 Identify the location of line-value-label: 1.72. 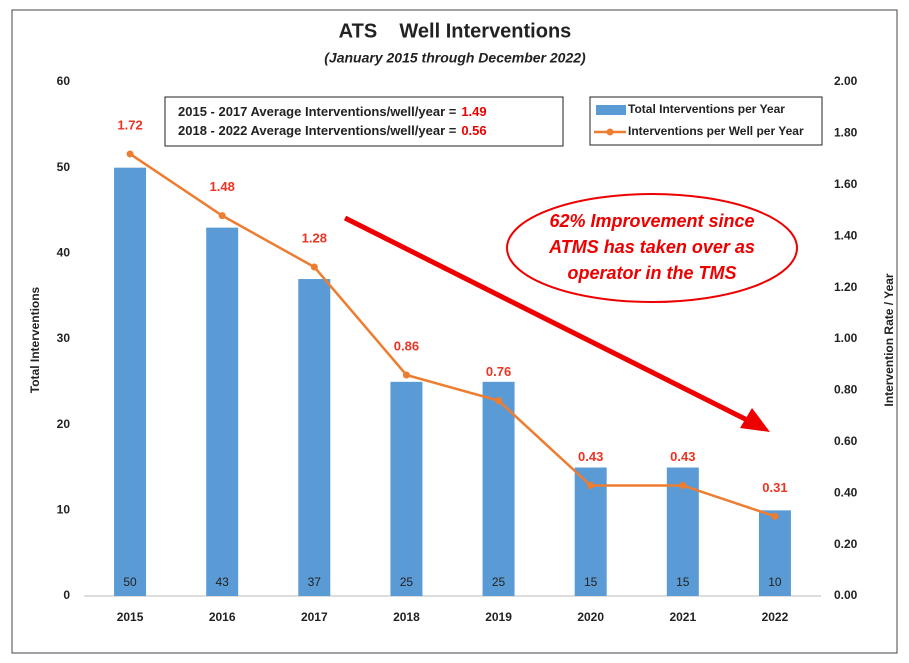
(129, 124).